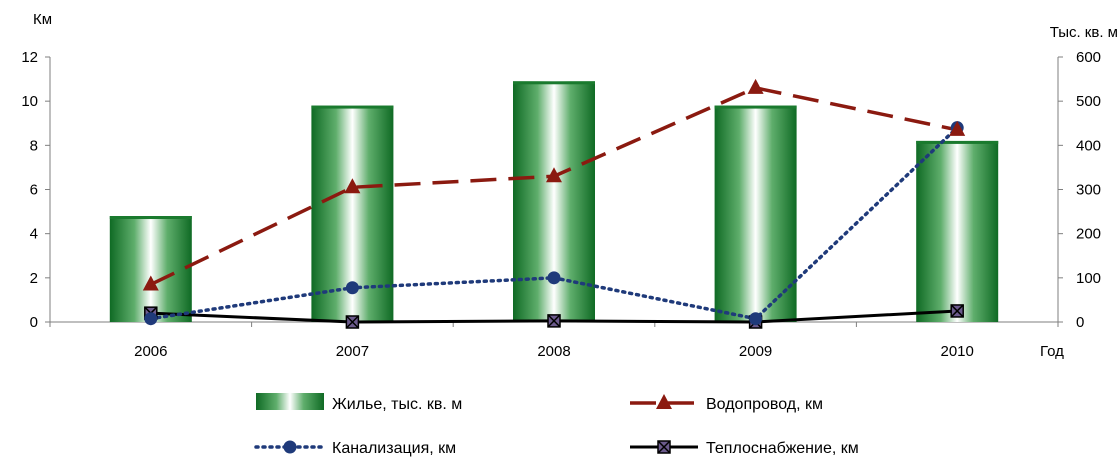  Describe the element at coordinates (1052, 351) in the screenshot. I see `x-axis-title: Год` at that location.